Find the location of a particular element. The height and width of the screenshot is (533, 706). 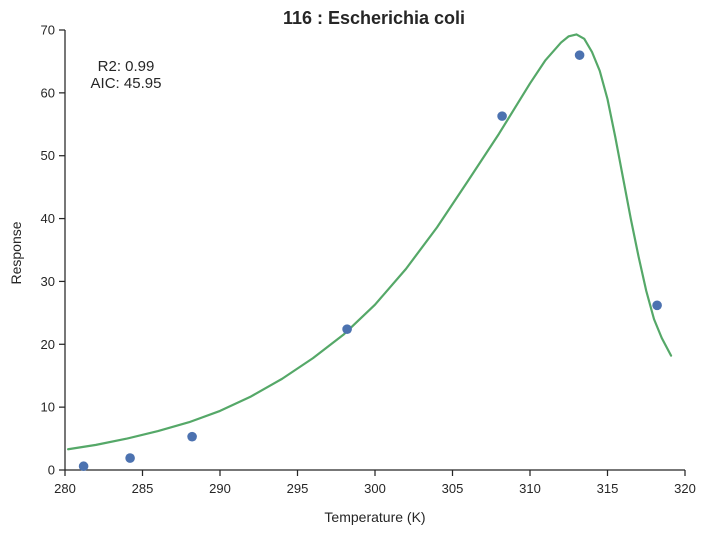

y-tick-label: 70 is located at coordinates (48, 30).